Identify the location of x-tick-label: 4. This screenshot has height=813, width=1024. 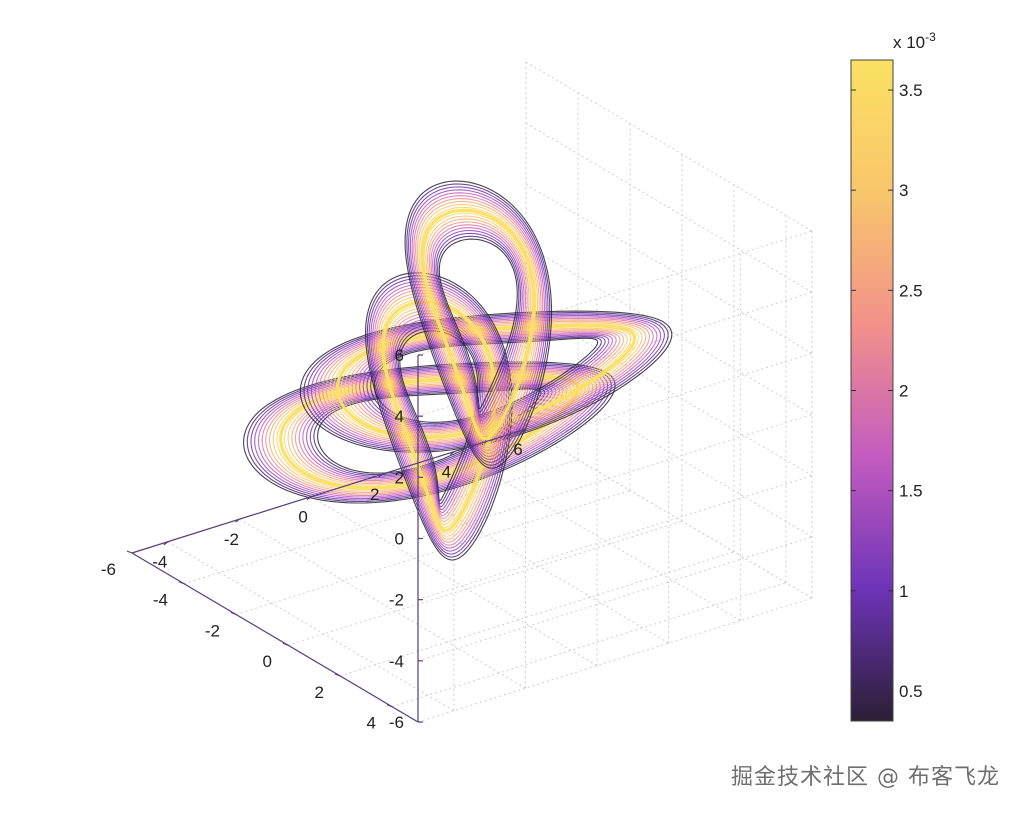
(446, 472).